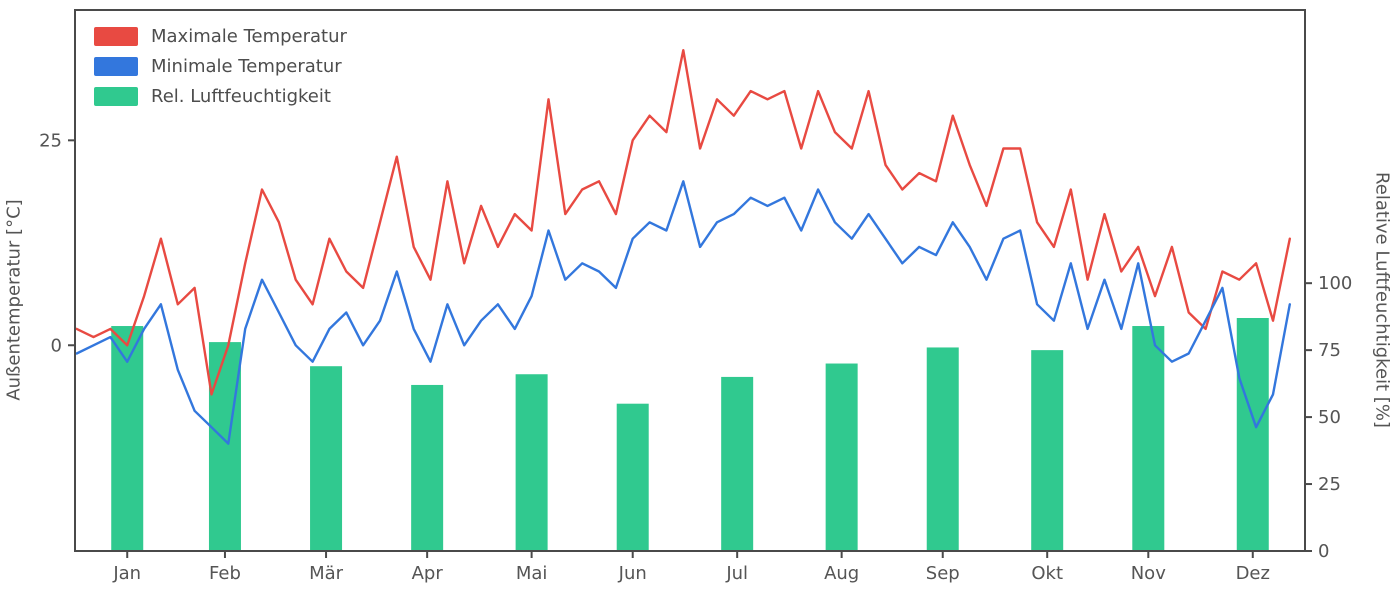 The width and height of the screenshot is (1400, 600). I want to click on max-temp-swatch, so click(116, 36).